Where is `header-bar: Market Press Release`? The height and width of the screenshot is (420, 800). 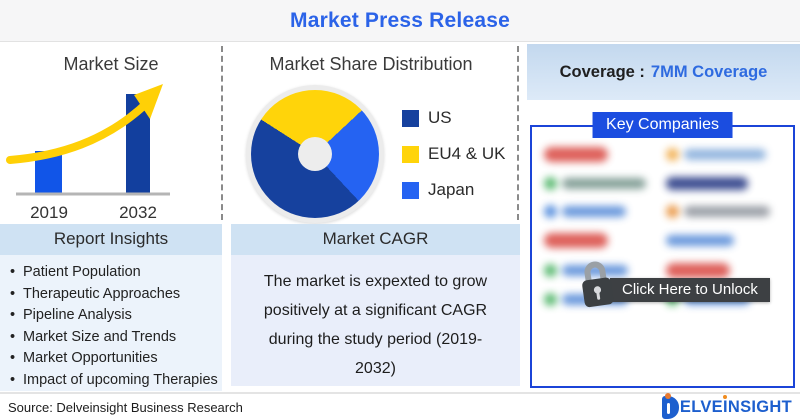 header-bar: Market Press Release is located at coordinates (400, 21).